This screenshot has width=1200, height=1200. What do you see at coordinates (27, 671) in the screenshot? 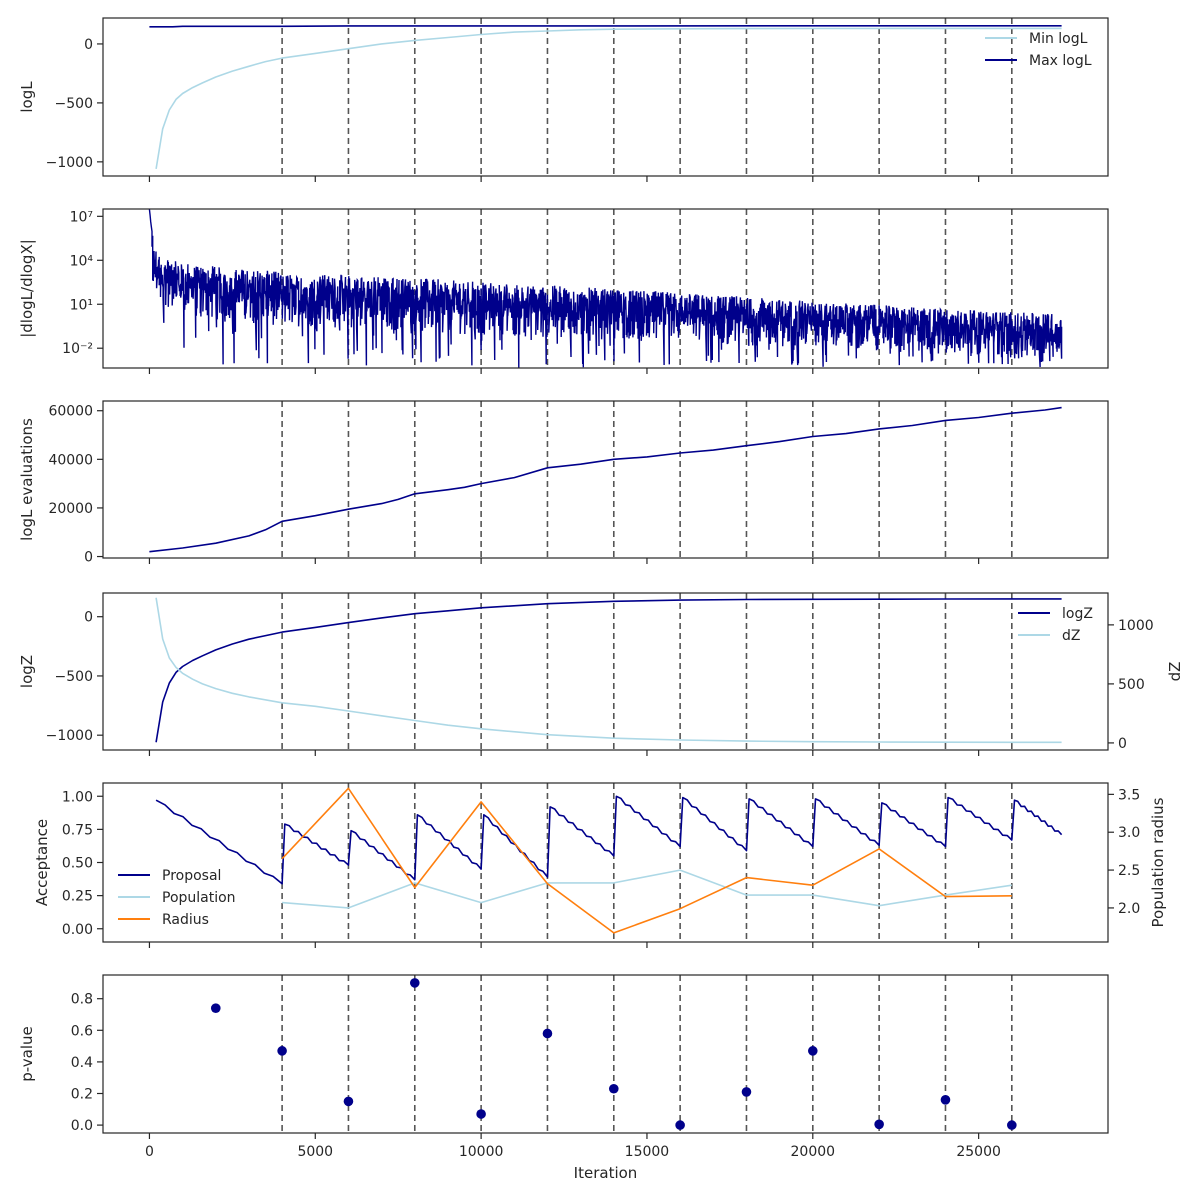
I see `y-axis-label: logZ` at bounding box center [27, 671].